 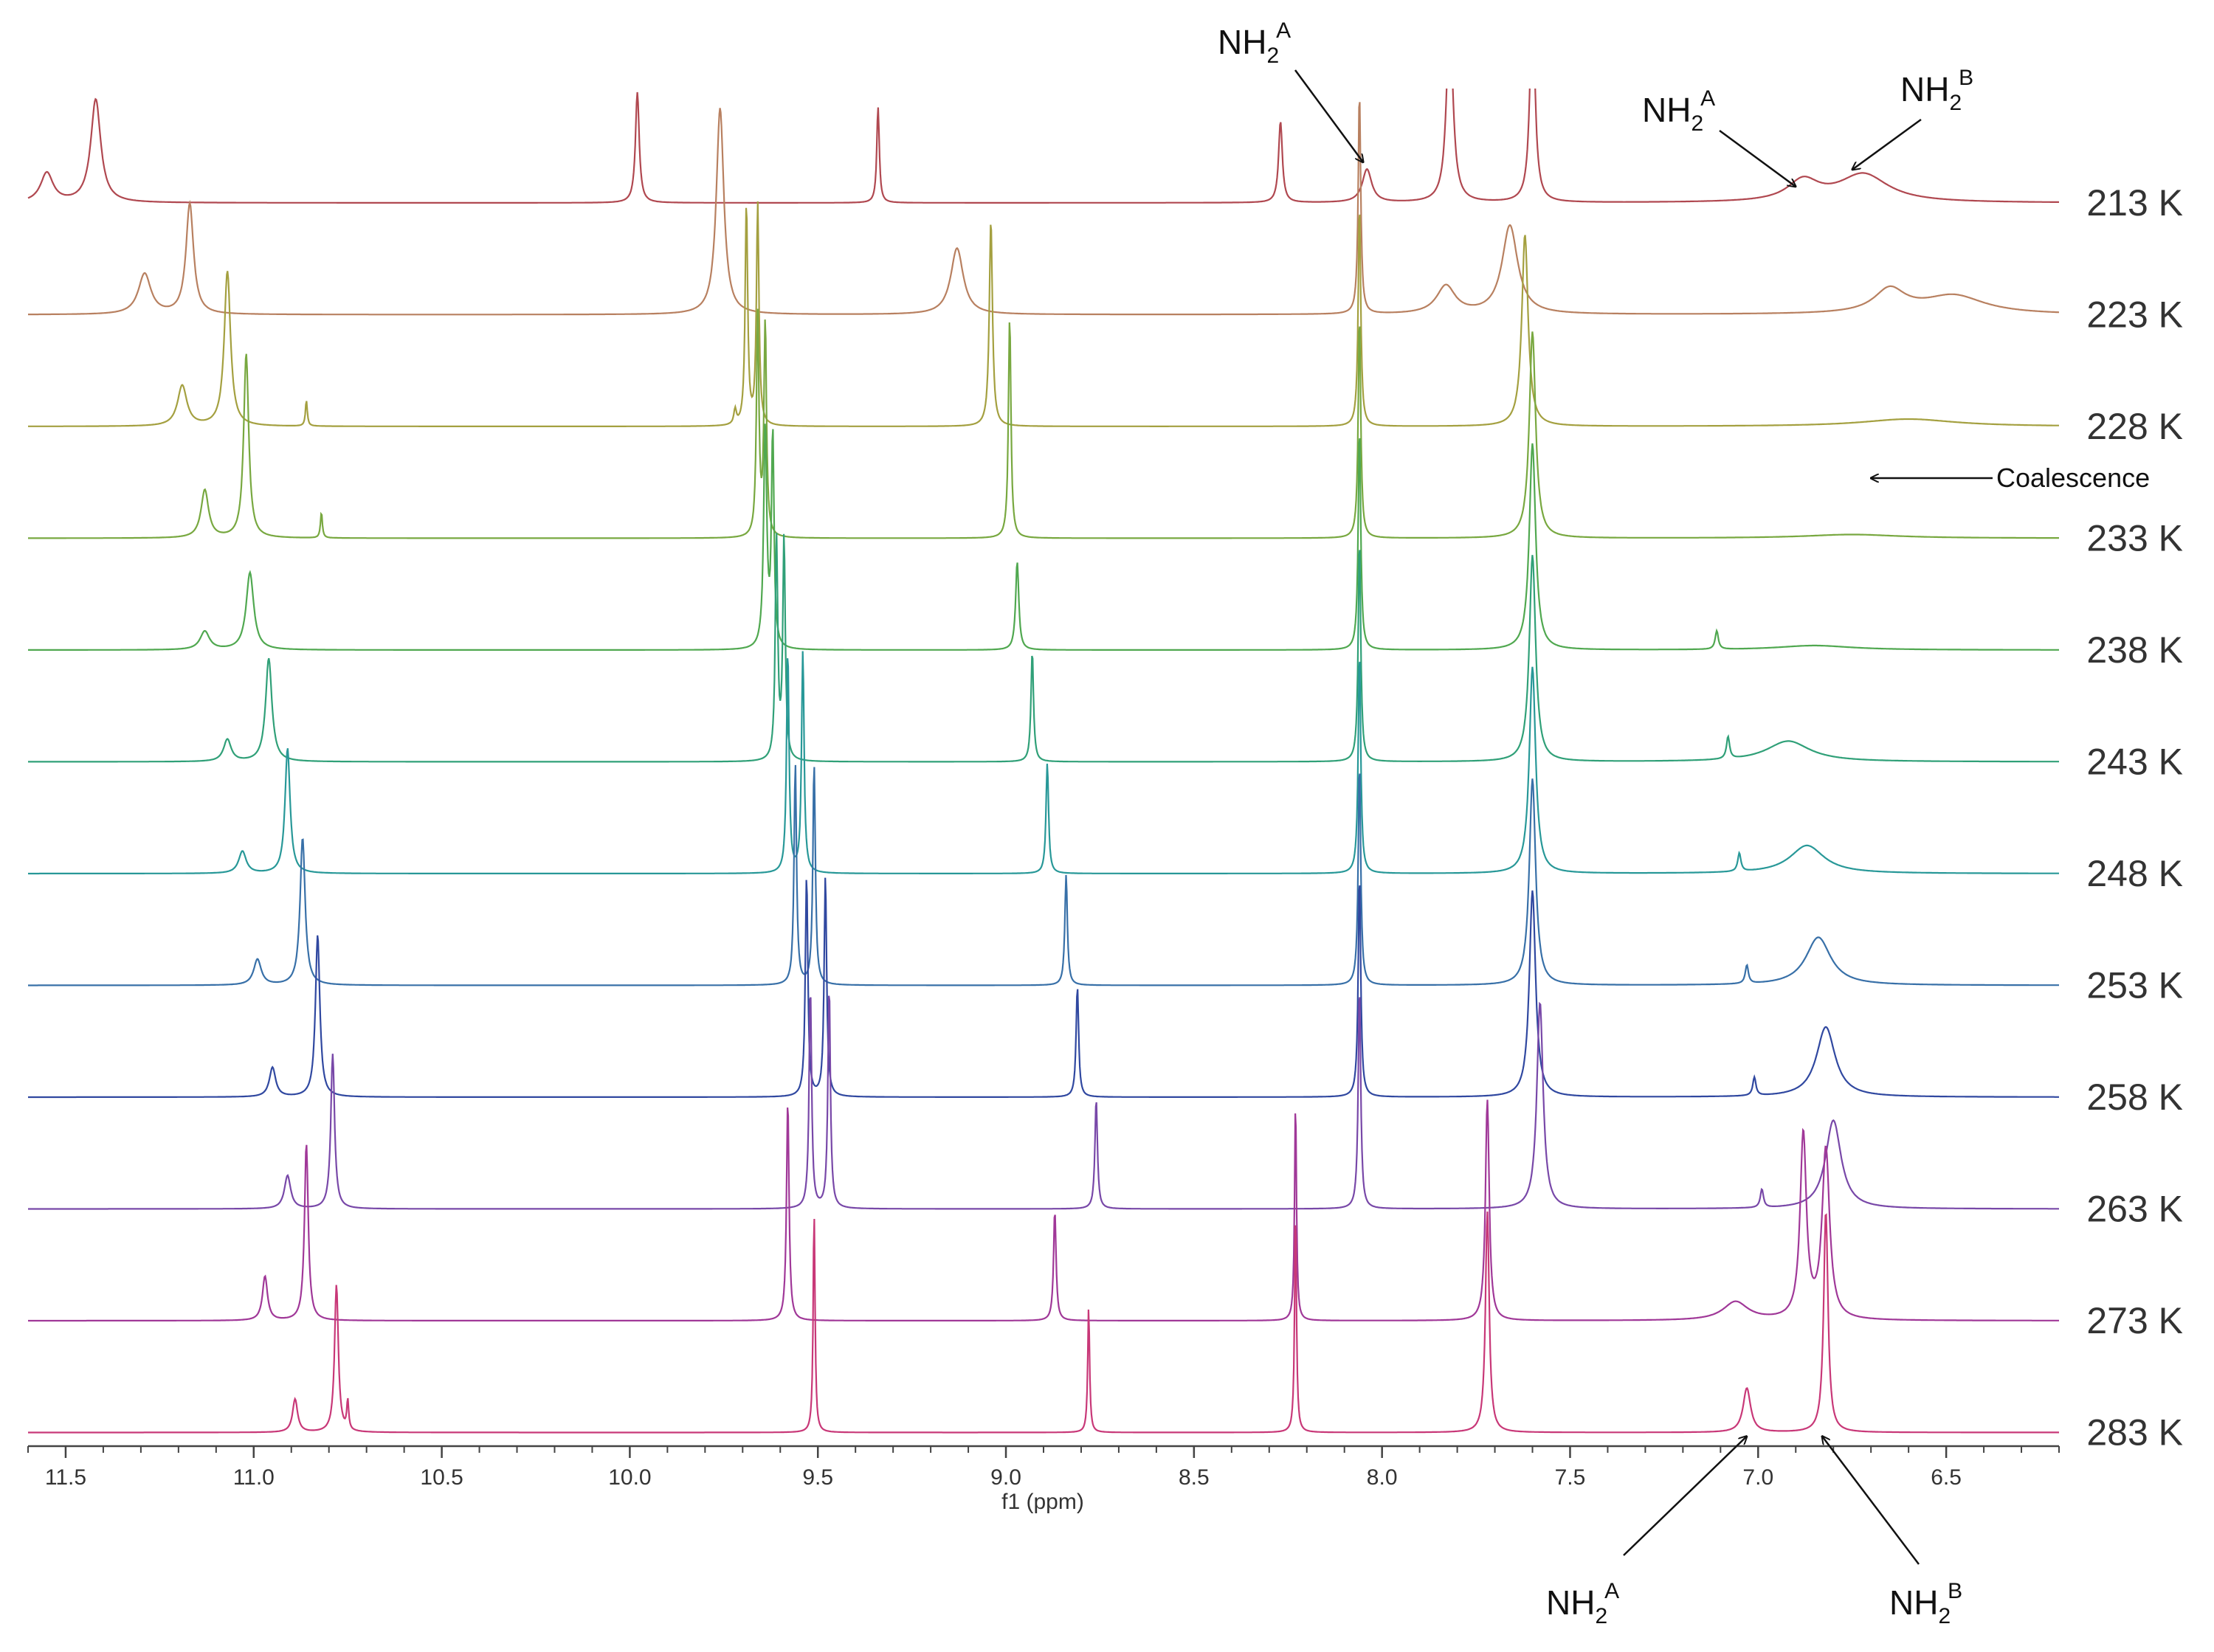 I want to click on x-tick-label: 8.5, so click(x=1194, y=1478).